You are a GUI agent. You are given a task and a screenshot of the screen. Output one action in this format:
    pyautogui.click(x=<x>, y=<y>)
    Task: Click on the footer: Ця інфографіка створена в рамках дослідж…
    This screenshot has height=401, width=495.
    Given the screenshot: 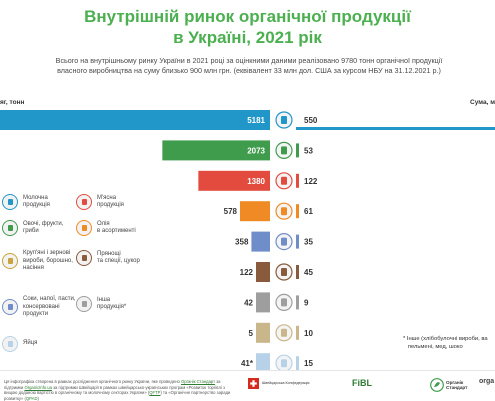 What is the action you would take?
    pyautogui.click(x=247, y=385)
    